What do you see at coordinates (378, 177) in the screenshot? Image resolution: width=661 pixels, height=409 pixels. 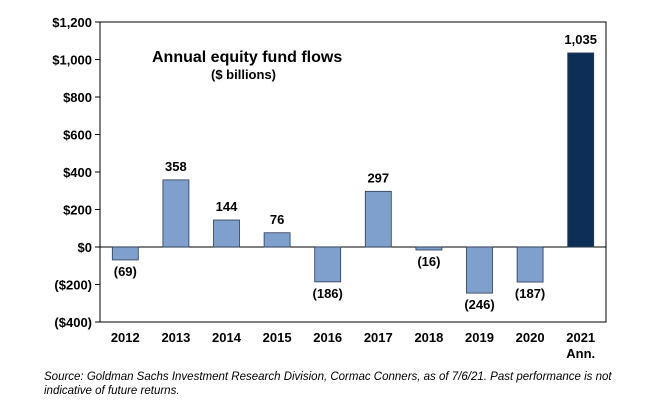 I see `data-label-2017: 297` at bounding box center [378, 177].